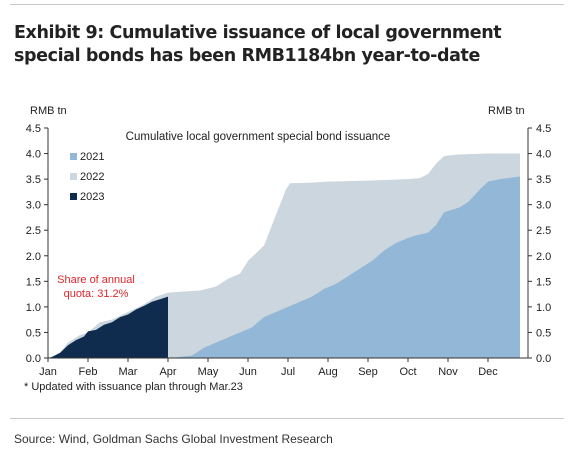 This screenshot has height=460, width=574. Describe the element at coordinates (543, 206) in the screenshot. I see `y-tick-label-right: 3.0` at that location.